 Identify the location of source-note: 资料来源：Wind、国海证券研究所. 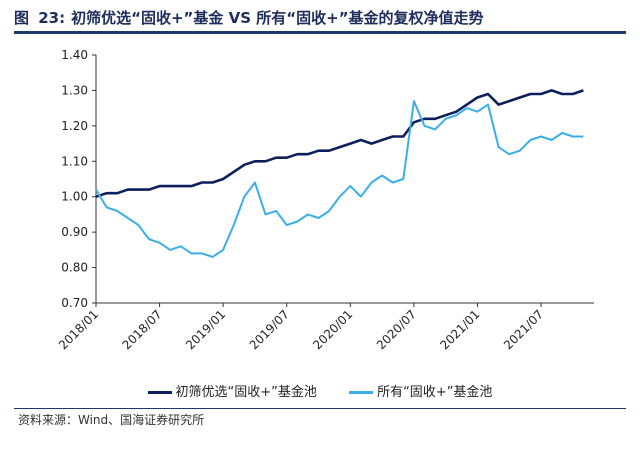
(111, 420).